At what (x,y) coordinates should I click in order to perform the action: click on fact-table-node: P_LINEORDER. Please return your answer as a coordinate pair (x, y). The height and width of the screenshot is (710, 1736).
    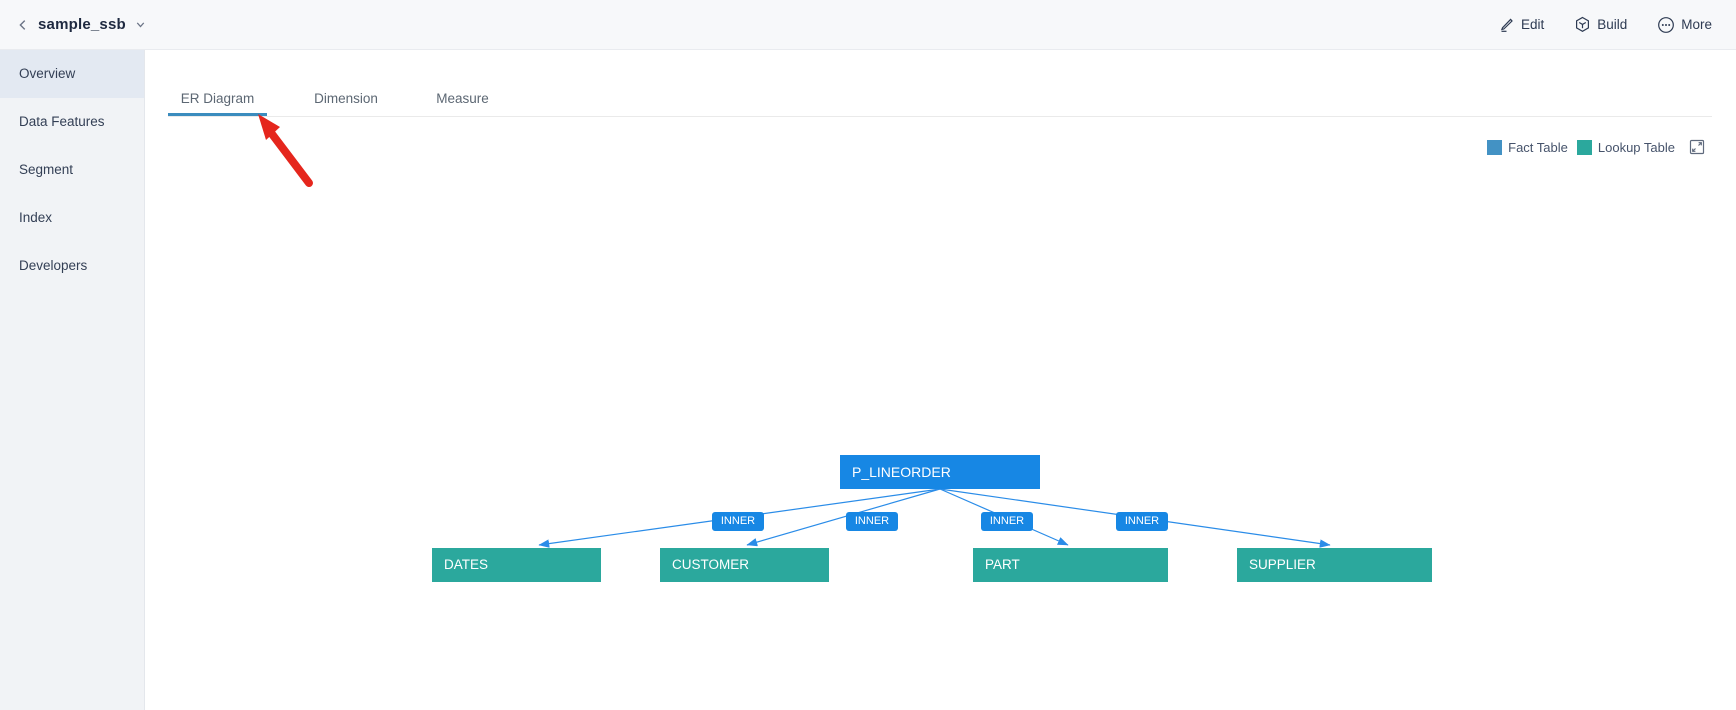
    Looking at the image, I should click on (940, 472).